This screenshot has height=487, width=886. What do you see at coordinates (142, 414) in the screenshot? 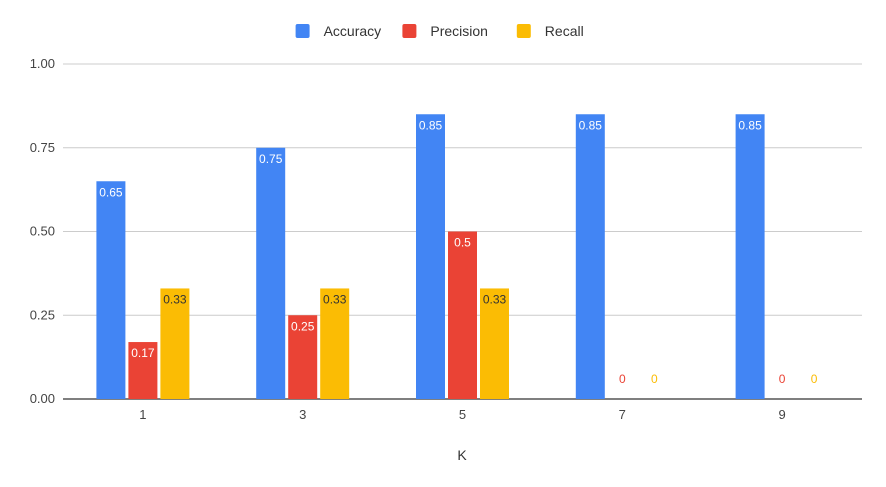
I see `x-tick-label: 1` at bounding box center [142, 414].